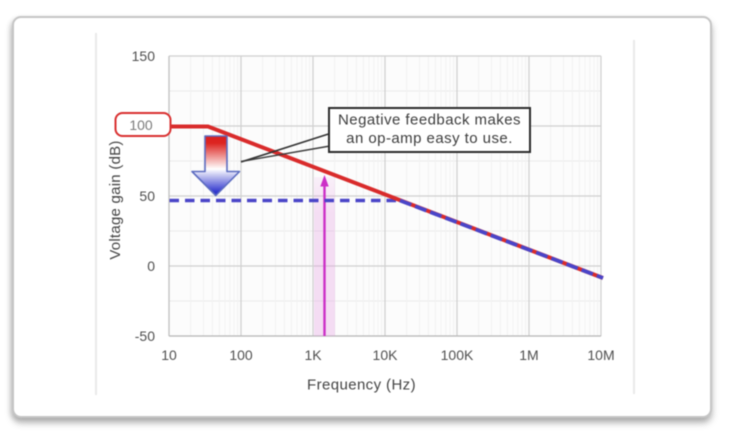 The width and height of the screenshot is (729, 432). Describe the element at coordinates (429, 138) in the screenshot. I see `svg-text: an op-amp easy to use.` at that location.